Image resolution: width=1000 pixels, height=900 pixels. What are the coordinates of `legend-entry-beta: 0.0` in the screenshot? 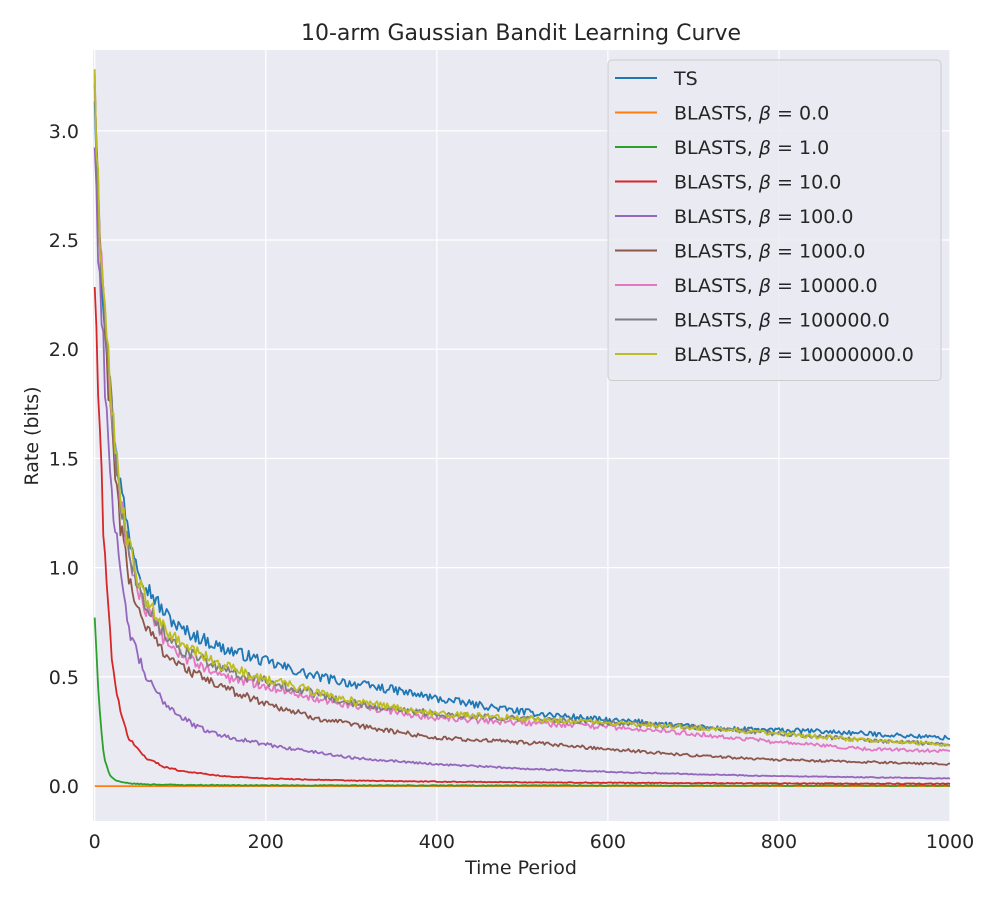 It's located at (814, 114).